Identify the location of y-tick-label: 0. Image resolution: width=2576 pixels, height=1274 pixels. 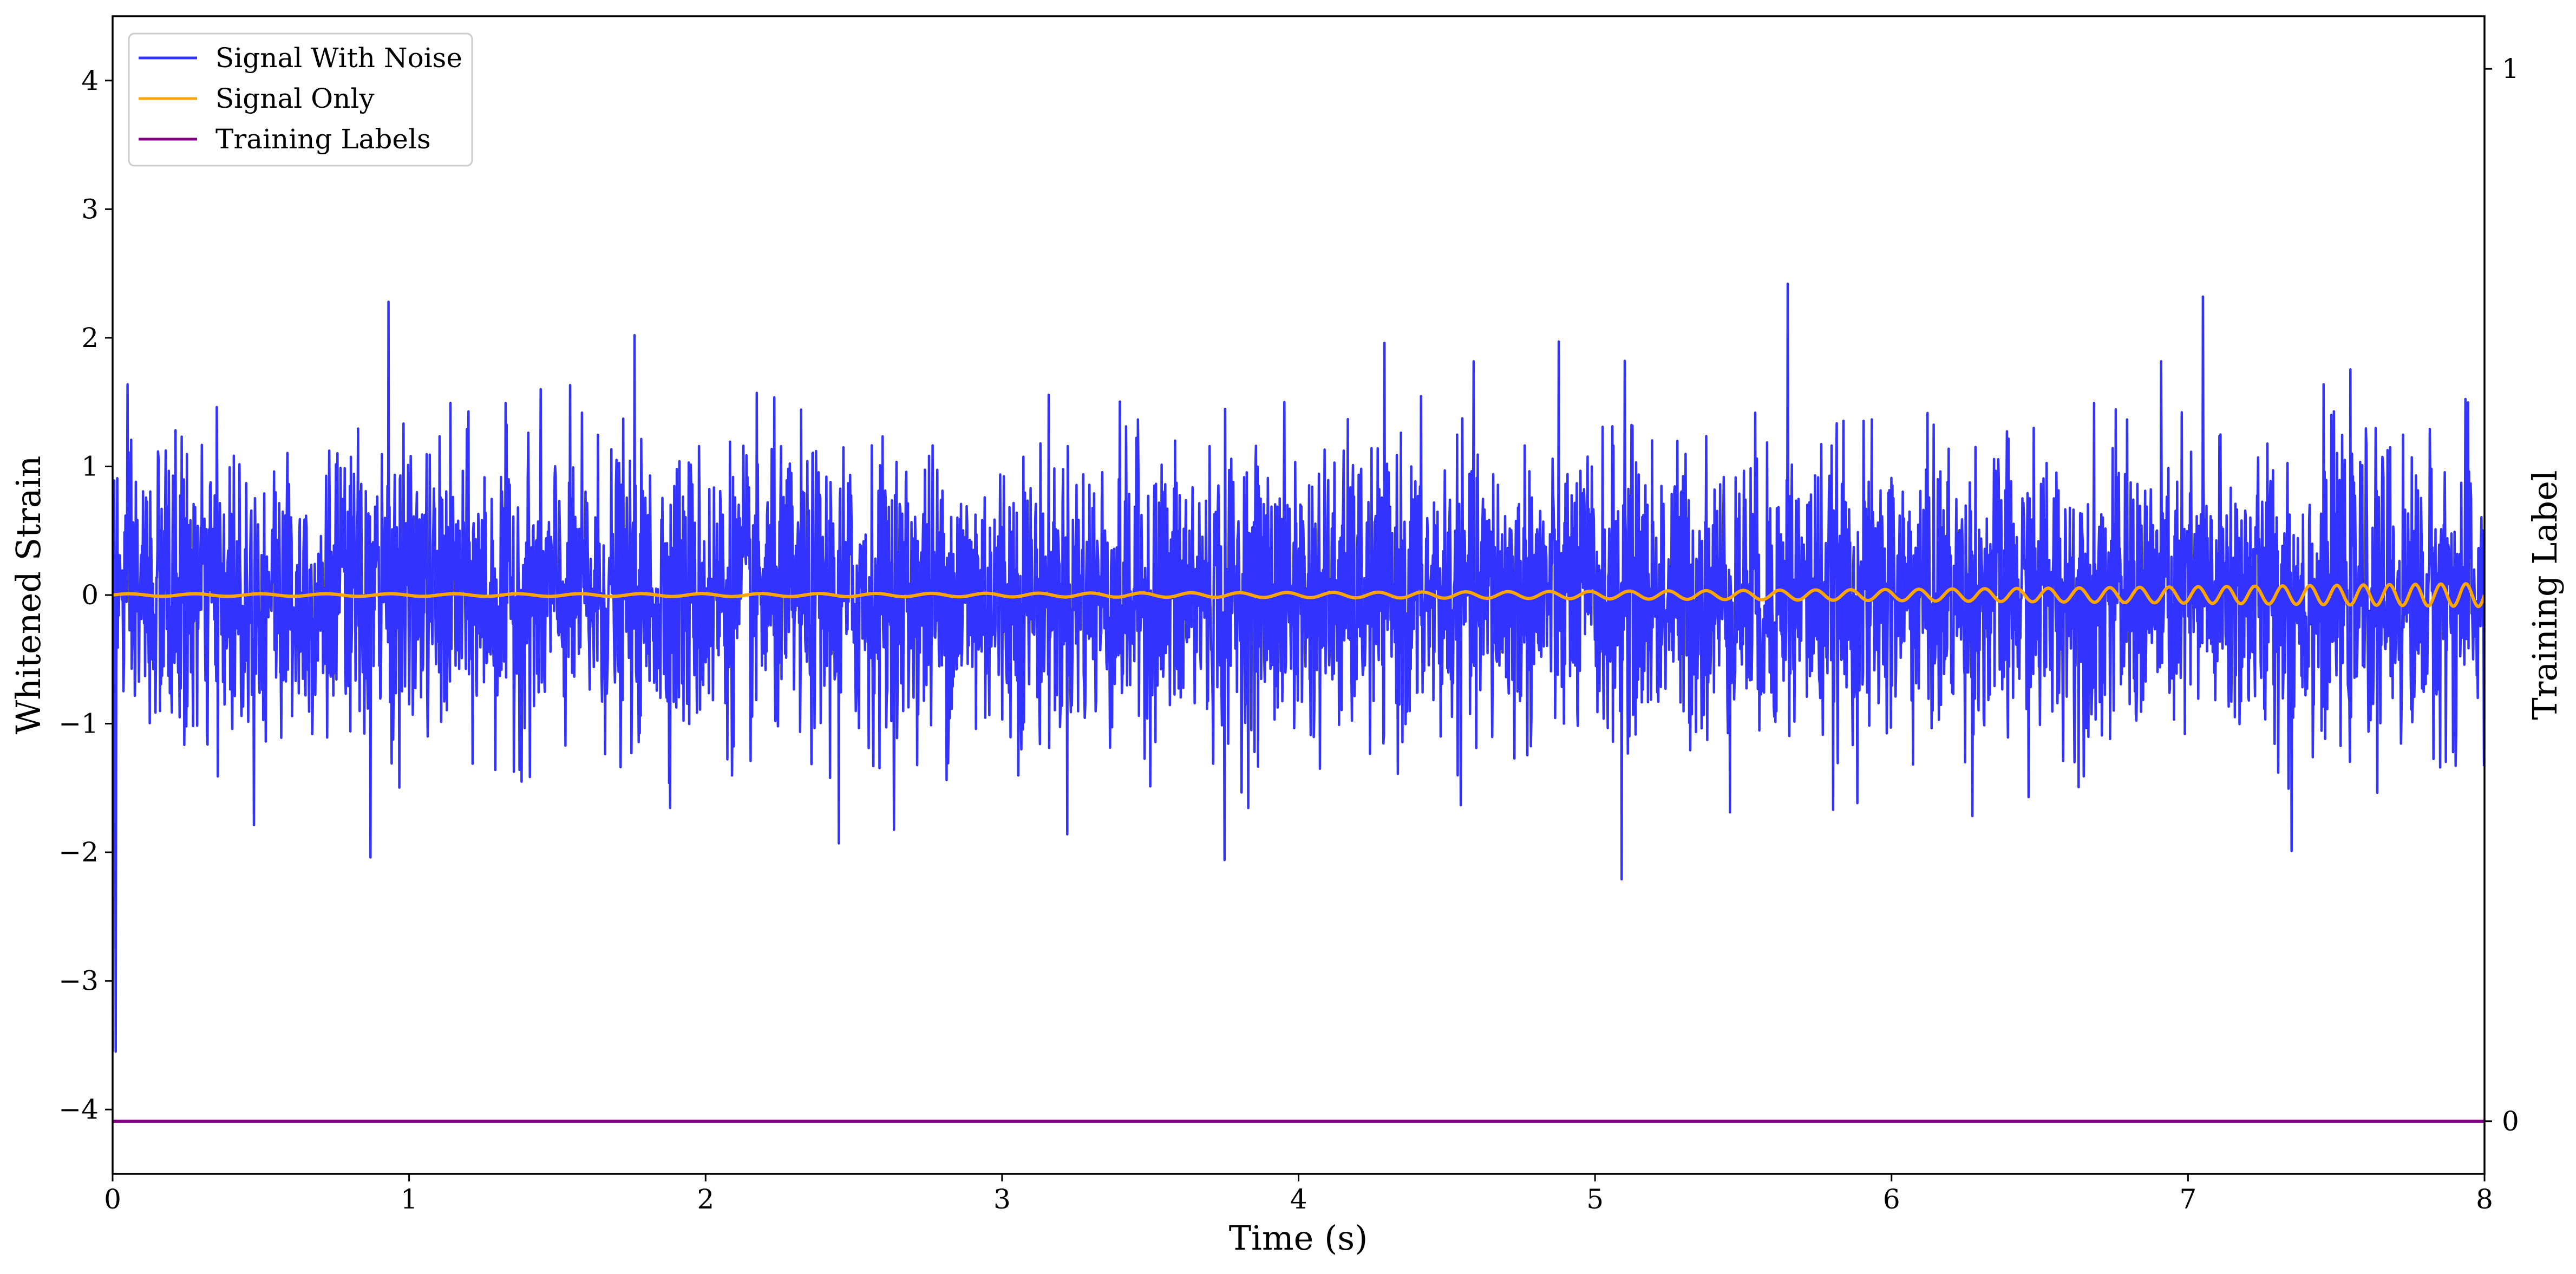
(90, 595).